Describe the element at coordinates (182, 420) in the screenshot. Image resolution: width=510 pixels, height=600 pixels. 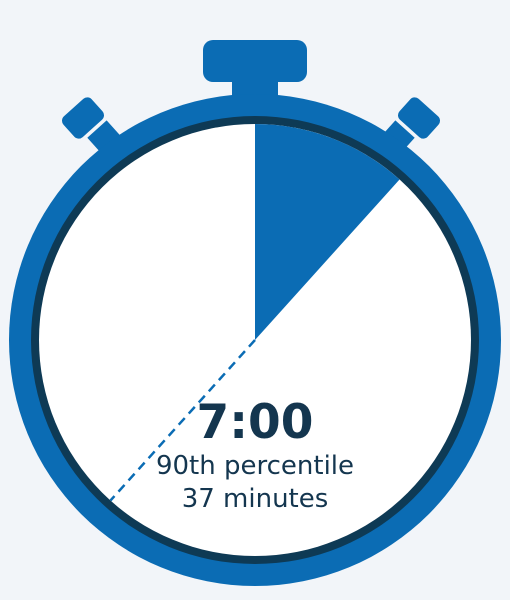
I see `percentile-marker-line` at that location.